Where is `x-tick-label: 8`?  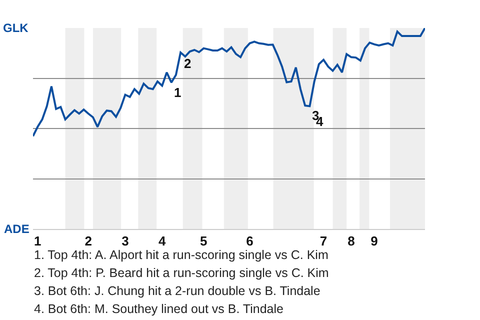 x-tick-label: 8 is located at coordinates (351, 241).